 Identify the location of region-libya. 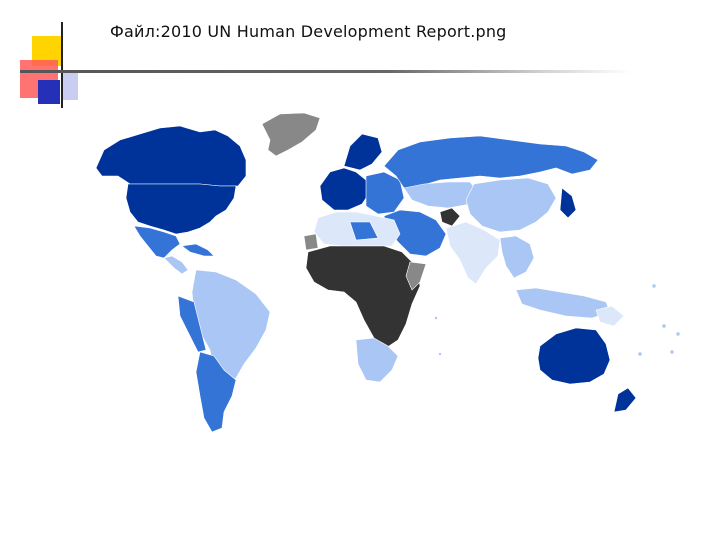
(364, 231).